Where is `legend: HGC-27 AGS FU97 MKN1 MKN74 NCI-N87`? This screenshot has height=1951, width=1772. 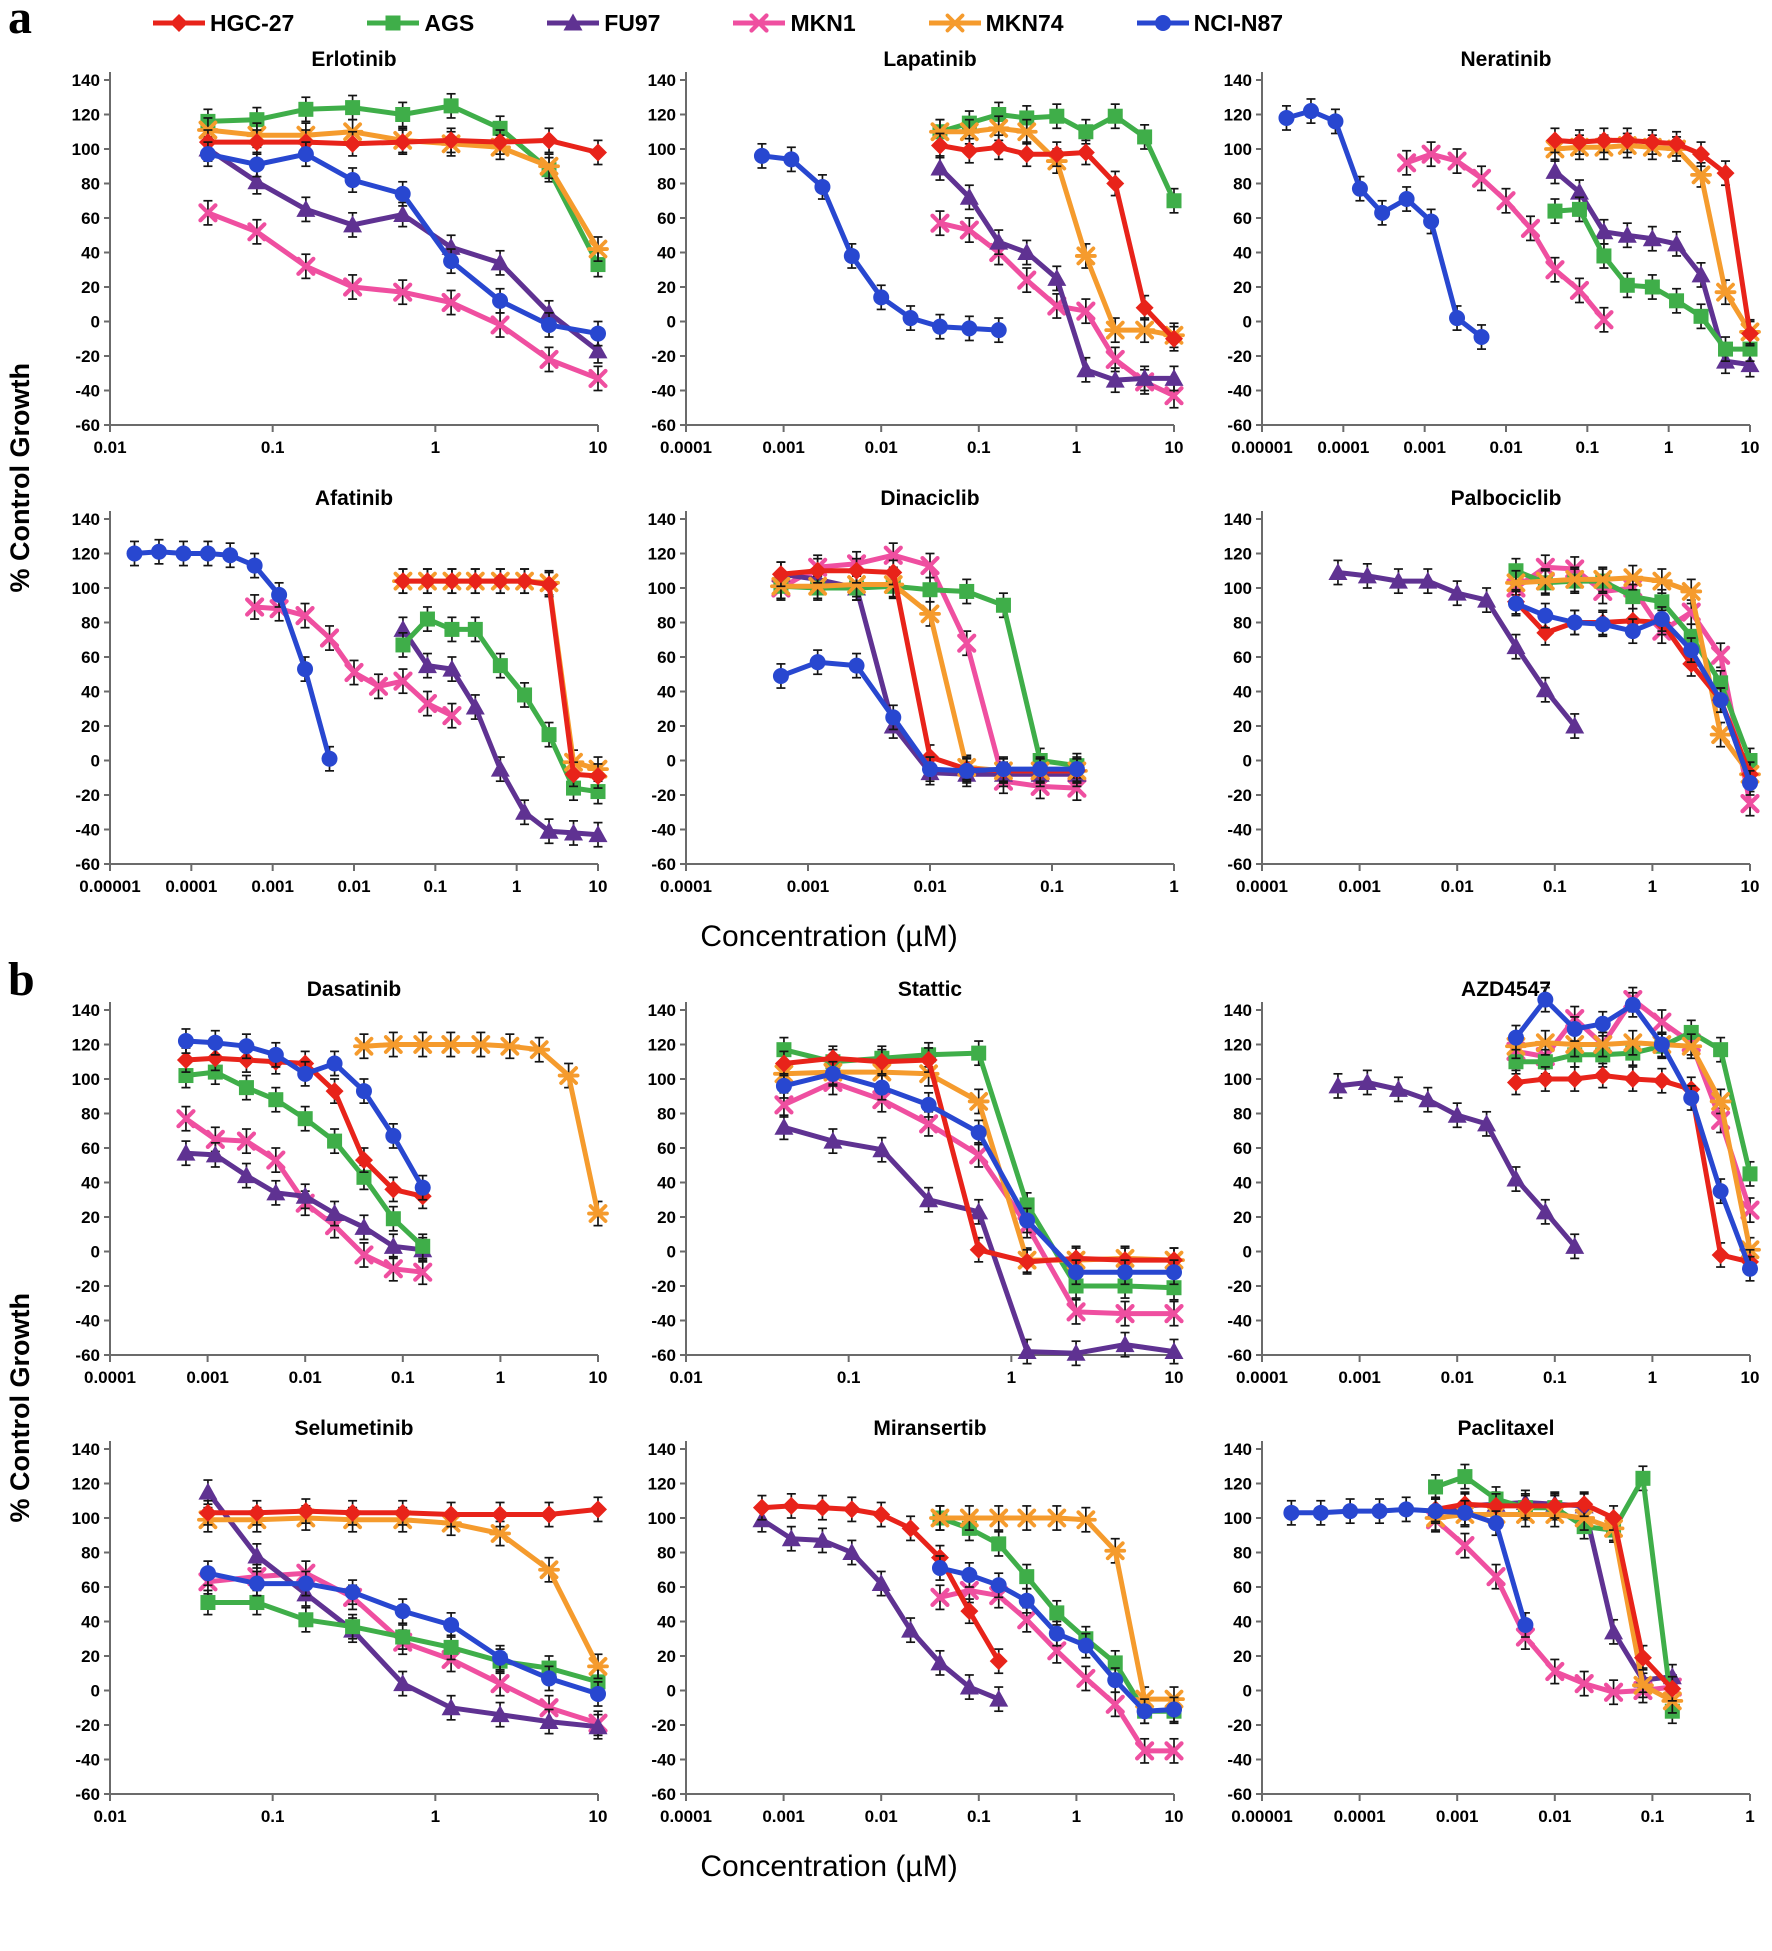 legend: HGC-27 AGS FU97 MKN1 MKN74 NCI-N87 is located at coordinates (909, 23).